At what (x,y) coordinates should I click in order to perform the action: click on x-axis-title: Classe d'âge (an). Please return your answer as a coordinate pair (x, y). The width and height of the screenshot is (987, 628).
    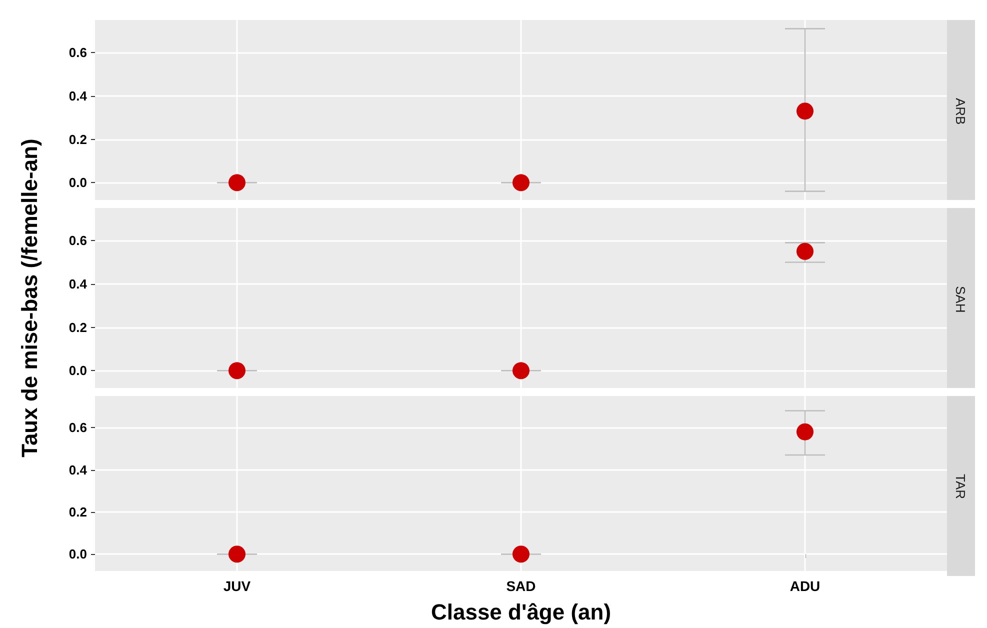
    Looking at the image, I should click on (521, 612).